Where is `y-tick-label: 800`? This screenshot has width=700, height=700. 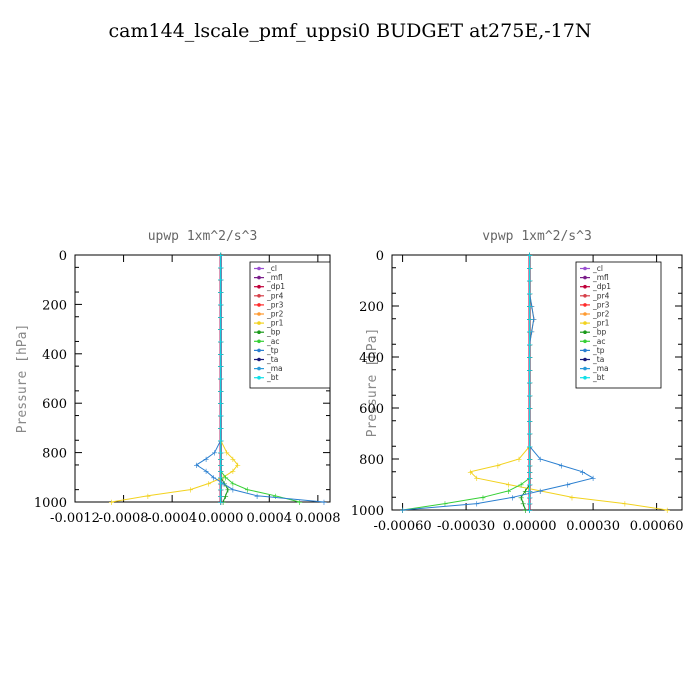
y-tick-label: 800 is located at coordinates (54, 454).